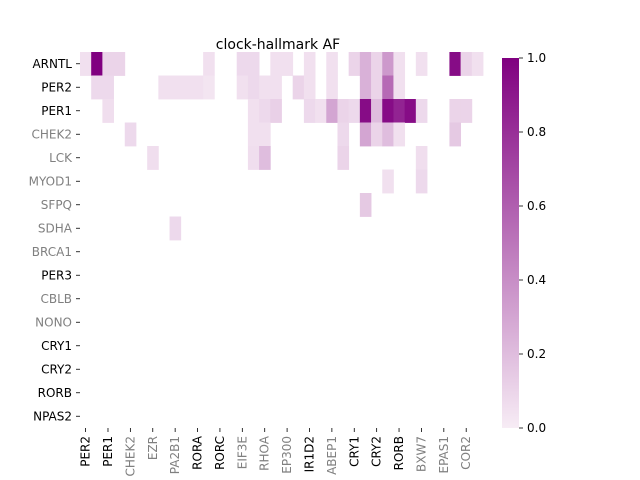 The width and height of the screenshot is (640, 480). Describe the element at coordinates (55, 393) in the screenshot. I see `row-label: RORB` at that location.